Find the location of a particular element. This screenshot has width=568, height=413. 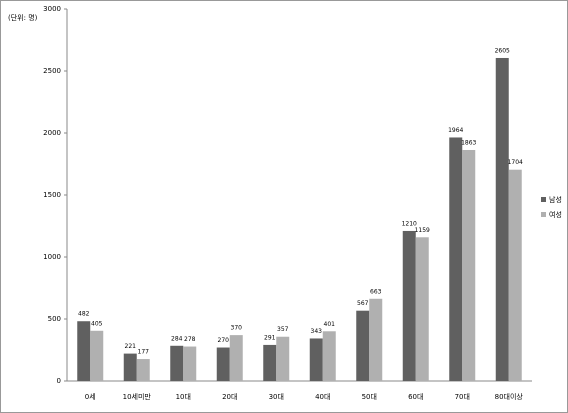

data-label: 278 is located at coordinates (190, 339).